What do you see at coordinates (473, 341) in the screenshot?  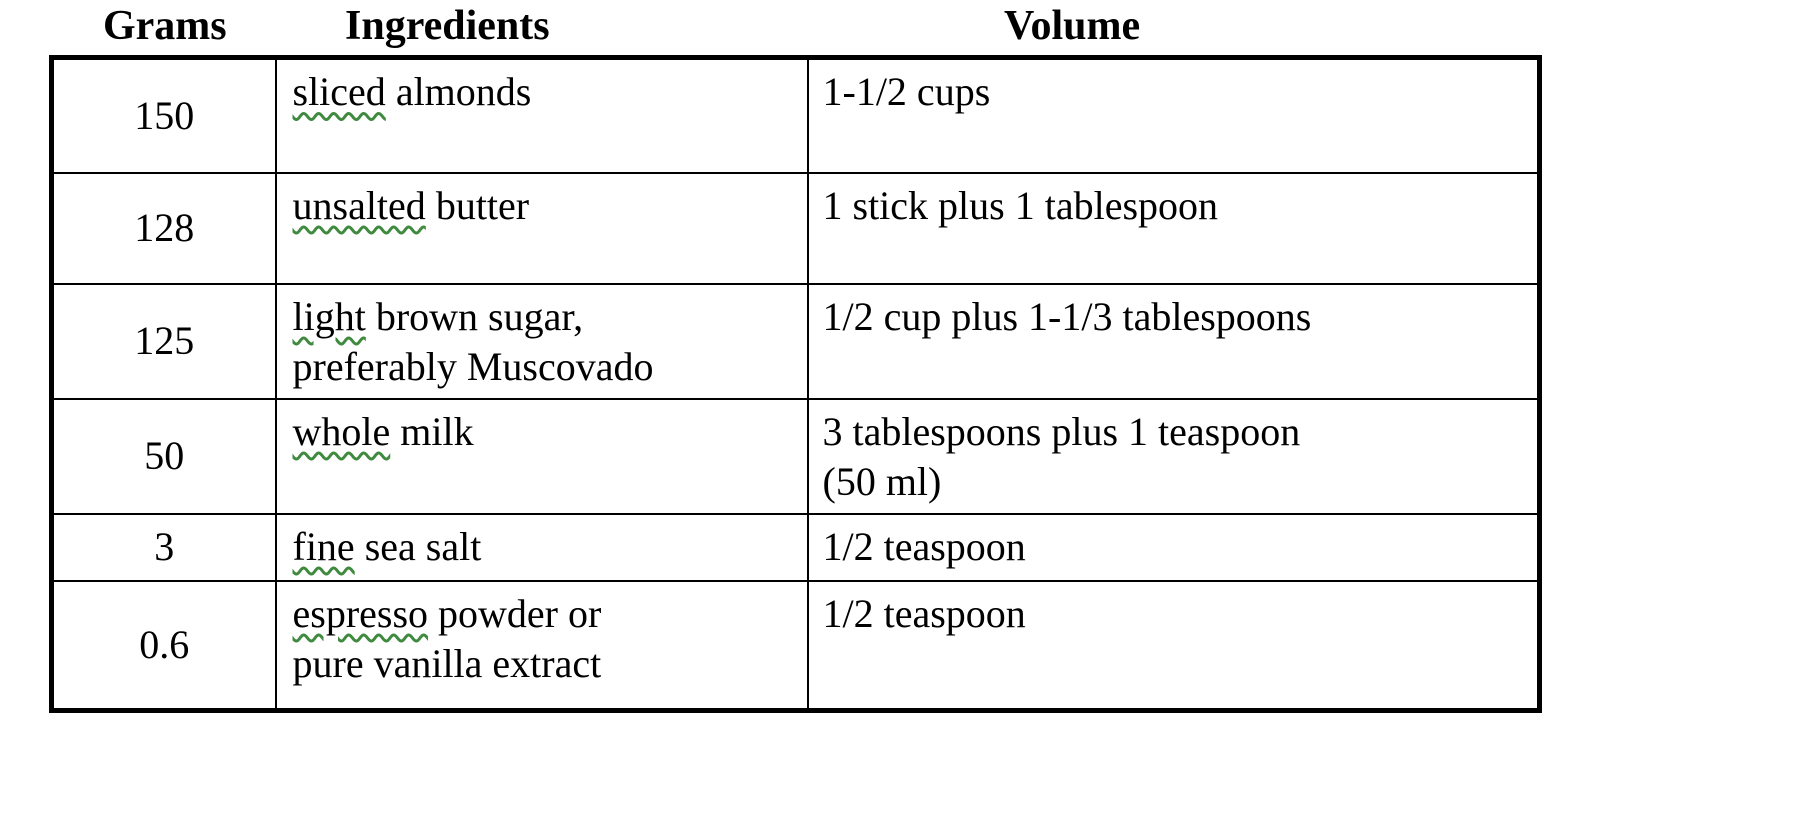 I see `ingredient-text: brown sugar, preferably Muscovado` at bounding box center [473, 341].